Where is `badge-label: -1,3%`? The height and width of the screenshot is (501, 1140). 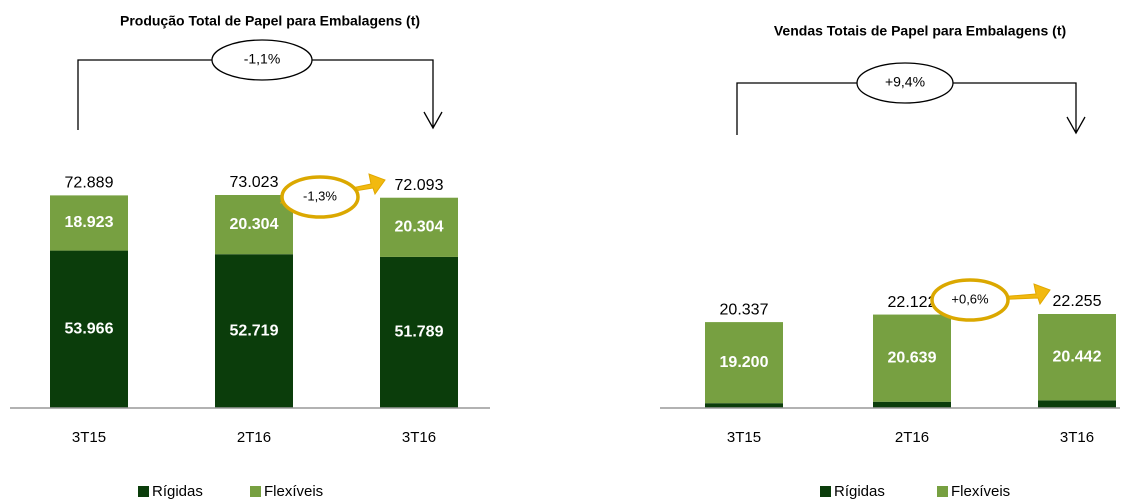
badge-label: -1,3% is located at coordinates (320, 195).